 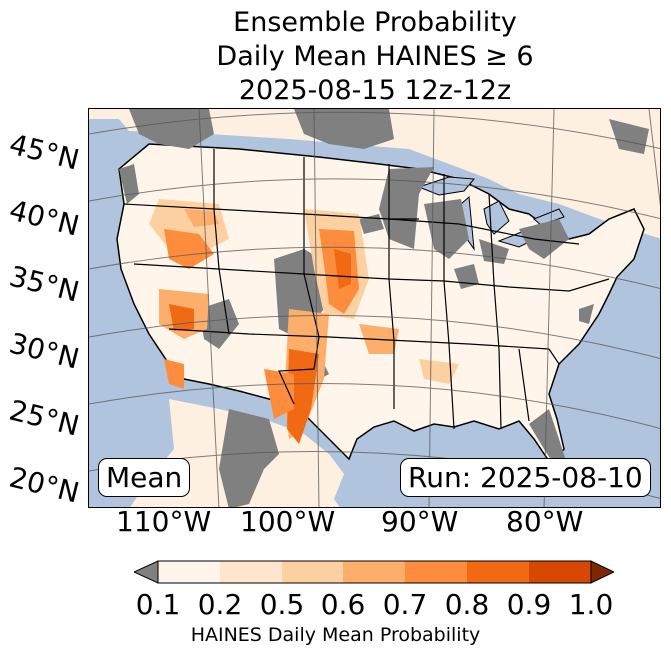 What do you see at coordinates (525, 477) in the screenshot?
I see `run-label: Run: 2025-08-10` at bounding box center [525, 477].